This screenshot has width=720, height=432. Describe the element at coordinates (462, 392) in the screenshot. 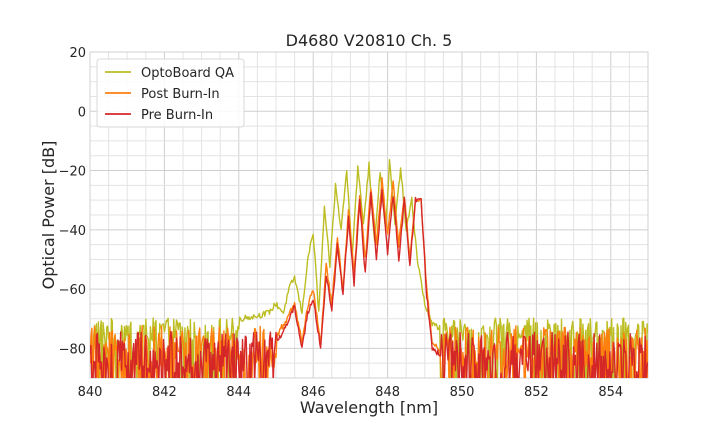

I see `x-tick-label: 850` at that location.